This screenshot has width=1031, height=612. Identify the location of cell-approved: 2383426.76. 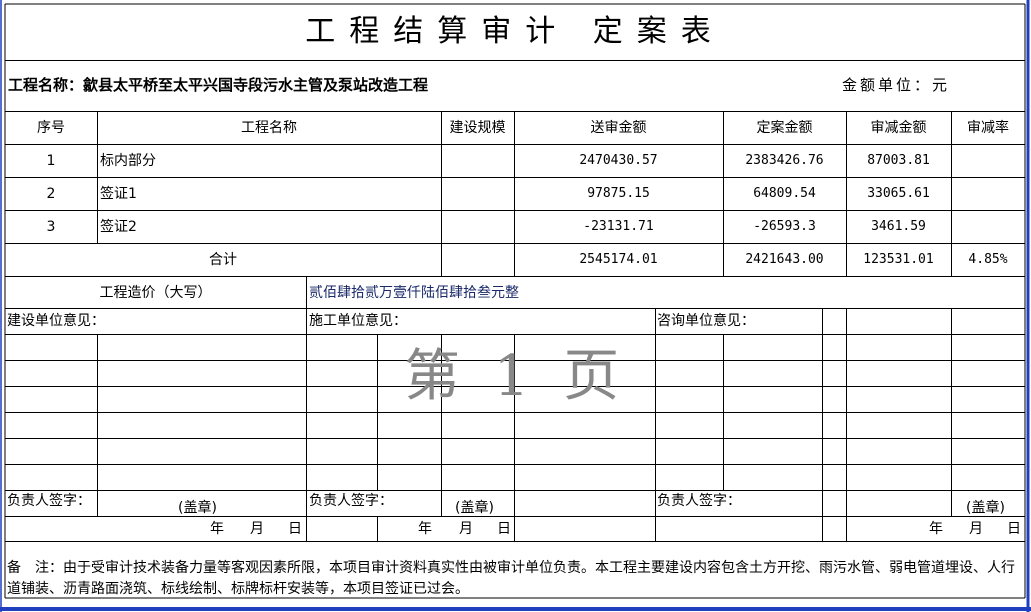
(784, 160).